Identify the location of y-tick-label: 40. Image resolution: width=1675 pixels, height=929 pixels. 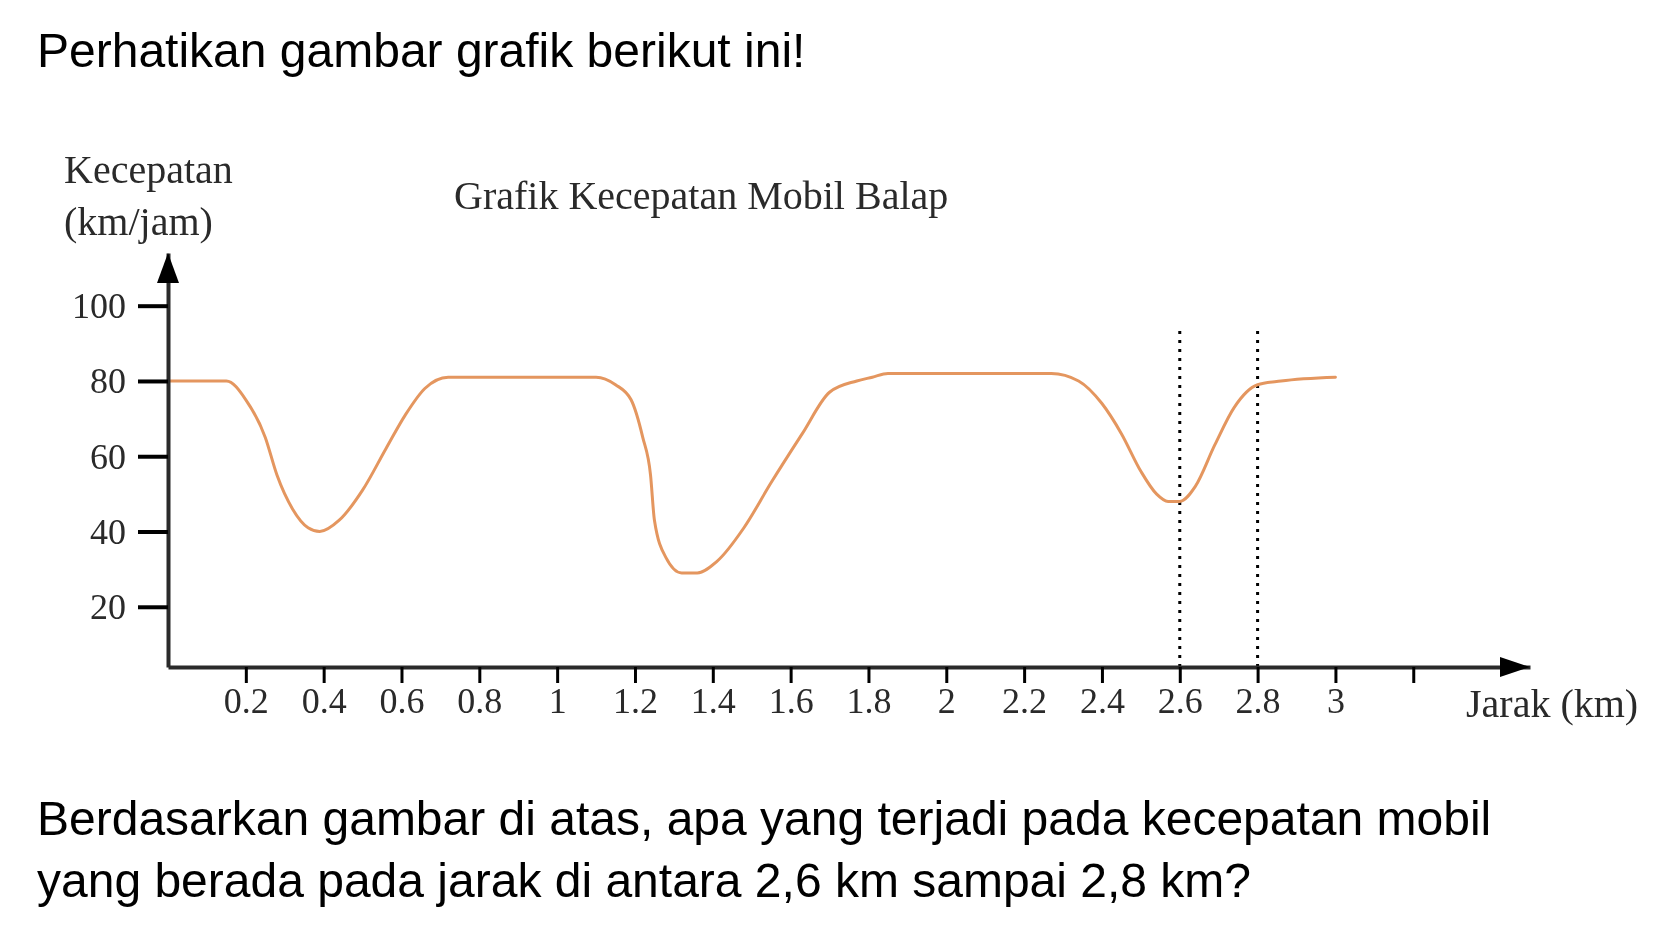
(108, 532).